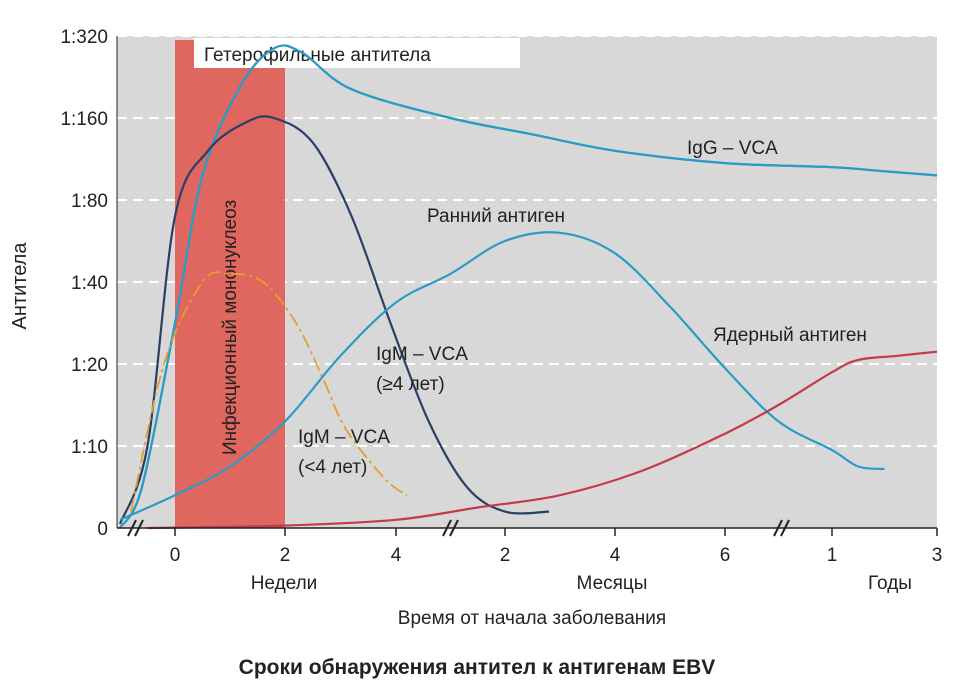 The width and height of the screenshot is (954, 694). What do you see at coordinates (332, 467) in the screenshot?
I see `label-igm-vca-lt4-line2: (<4 лет)` at bounding box center [332, 467].